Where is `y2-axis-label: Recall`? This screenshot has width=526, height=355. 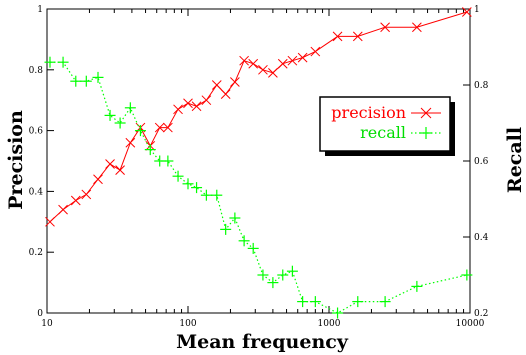
y2-axis-label: Recall is located at coordinates (515, 160).